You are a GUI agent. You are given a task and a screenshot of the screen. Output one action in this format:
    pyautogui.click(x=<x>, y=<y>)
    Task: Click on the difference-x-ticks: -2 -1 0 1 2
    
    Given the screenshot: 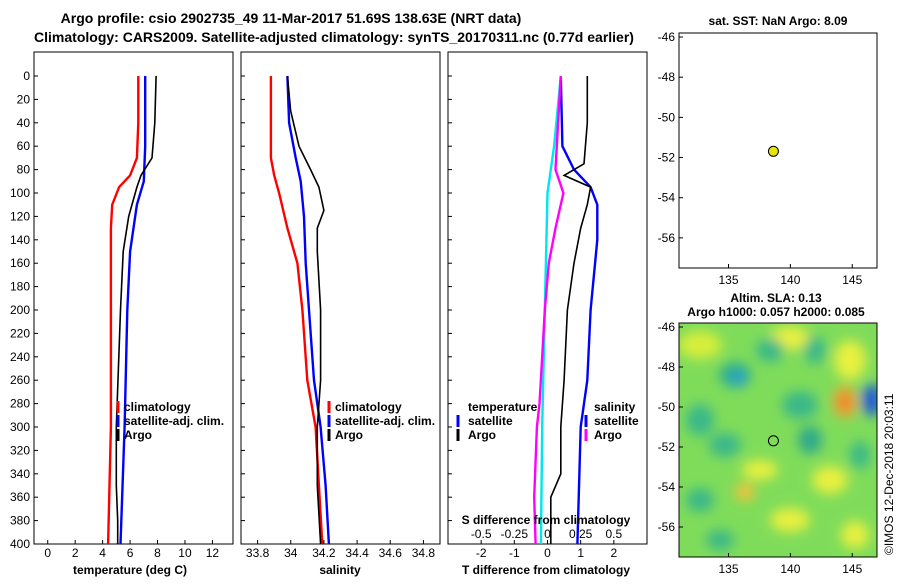 What is the action you would take?
    pyautogui.click(x=546, y=550)
    